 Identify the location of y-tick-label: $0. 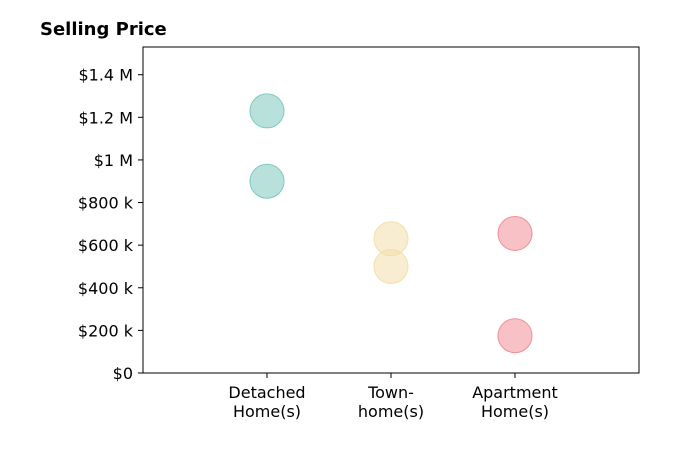
(123, 373).